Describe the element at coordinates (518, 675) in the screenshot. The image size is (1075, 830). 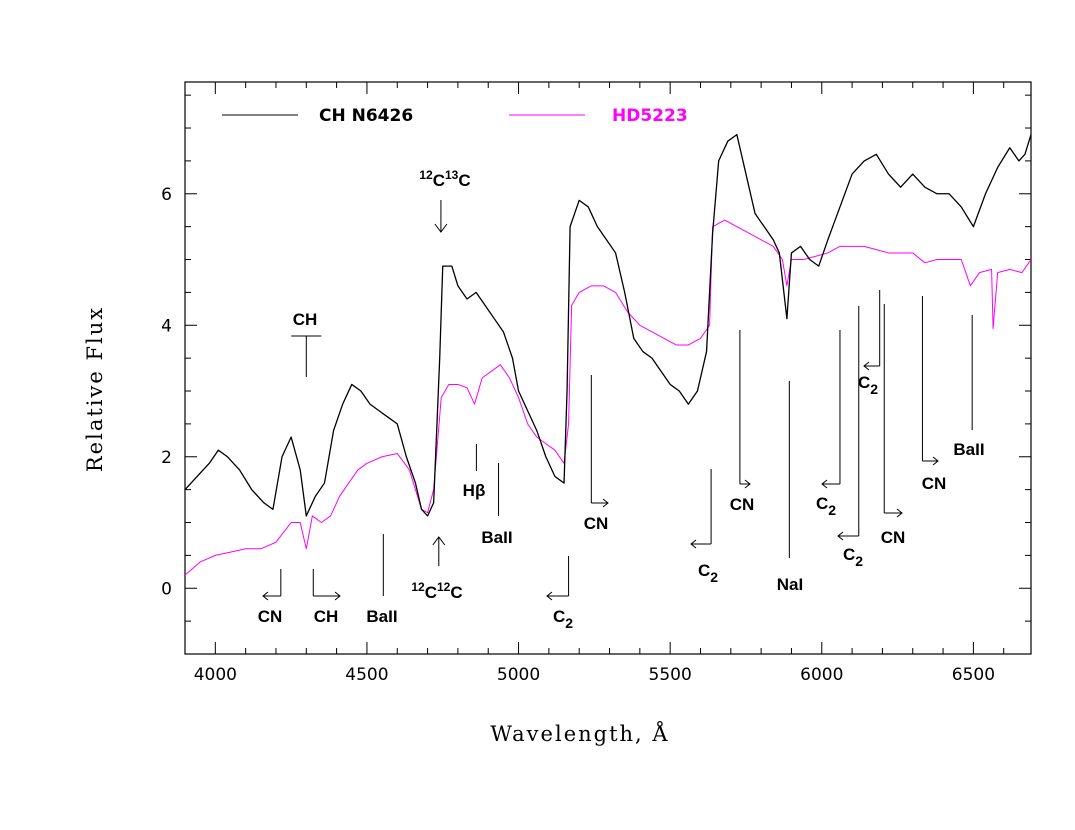
I see `x-tick-label: 5000` at that location.